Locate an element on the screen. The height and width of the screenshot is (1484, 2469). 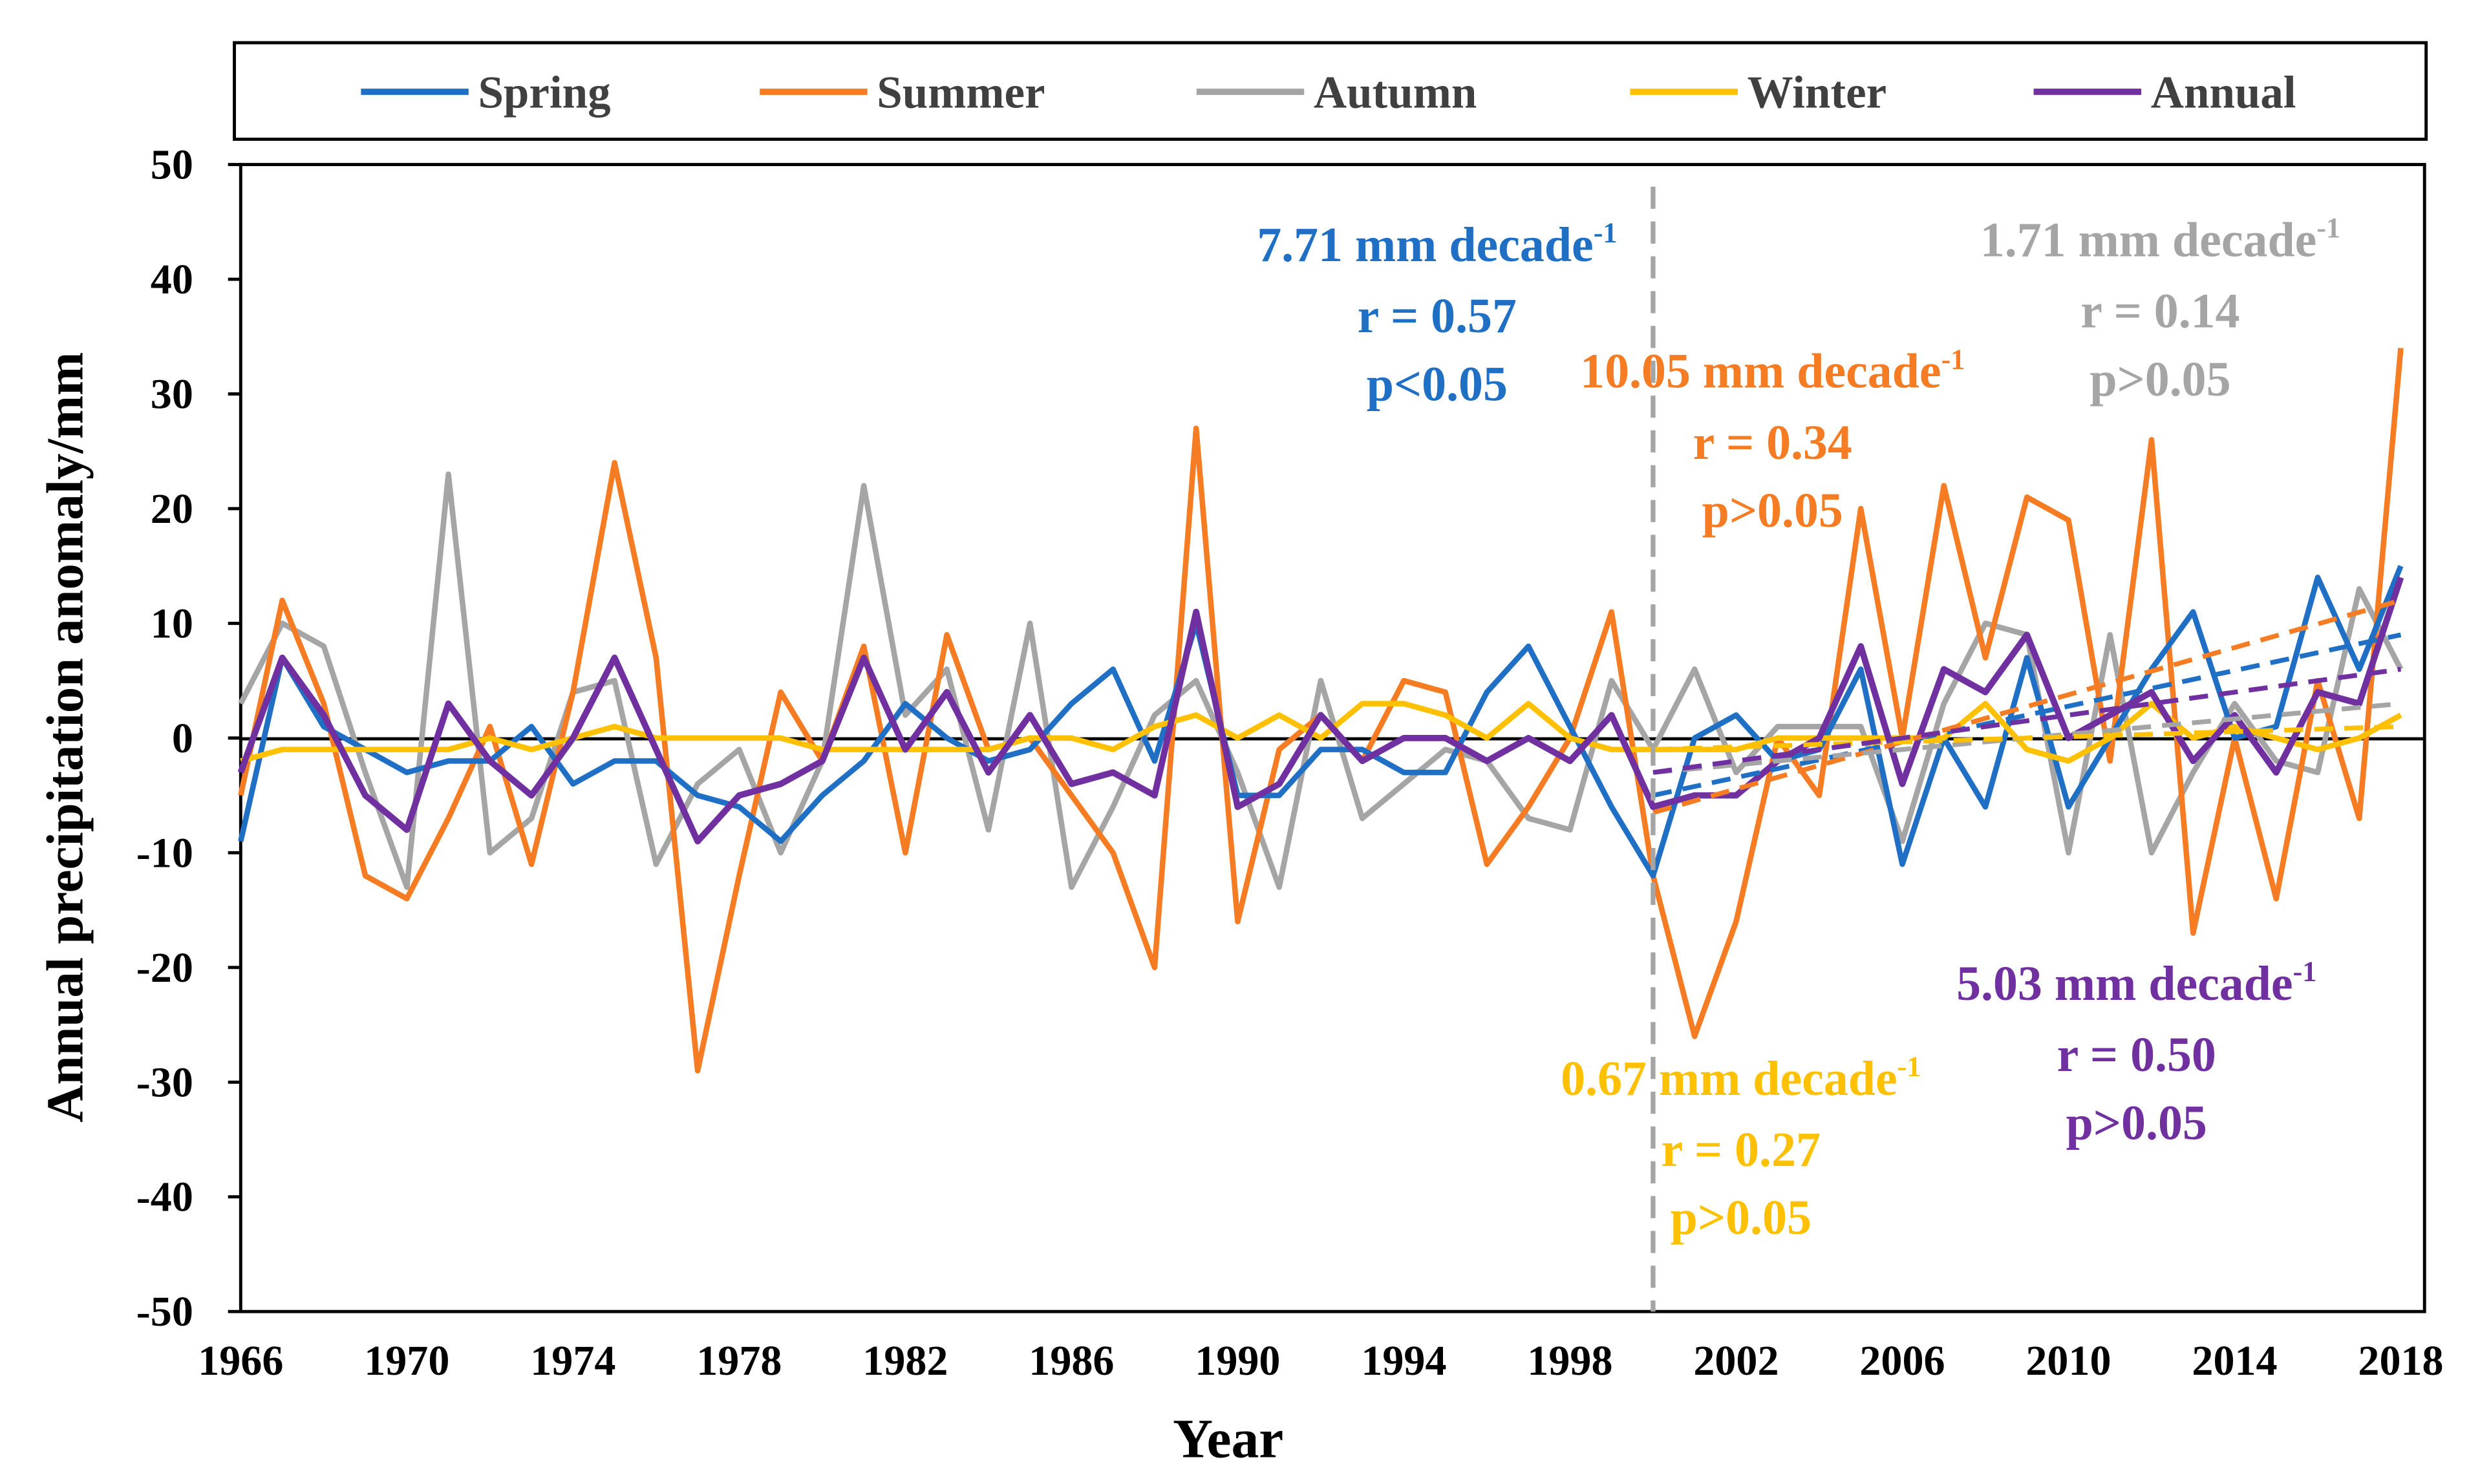
trend-rate-spring: 7.71 mm decade-1 is located at coordinates (1437, 245).